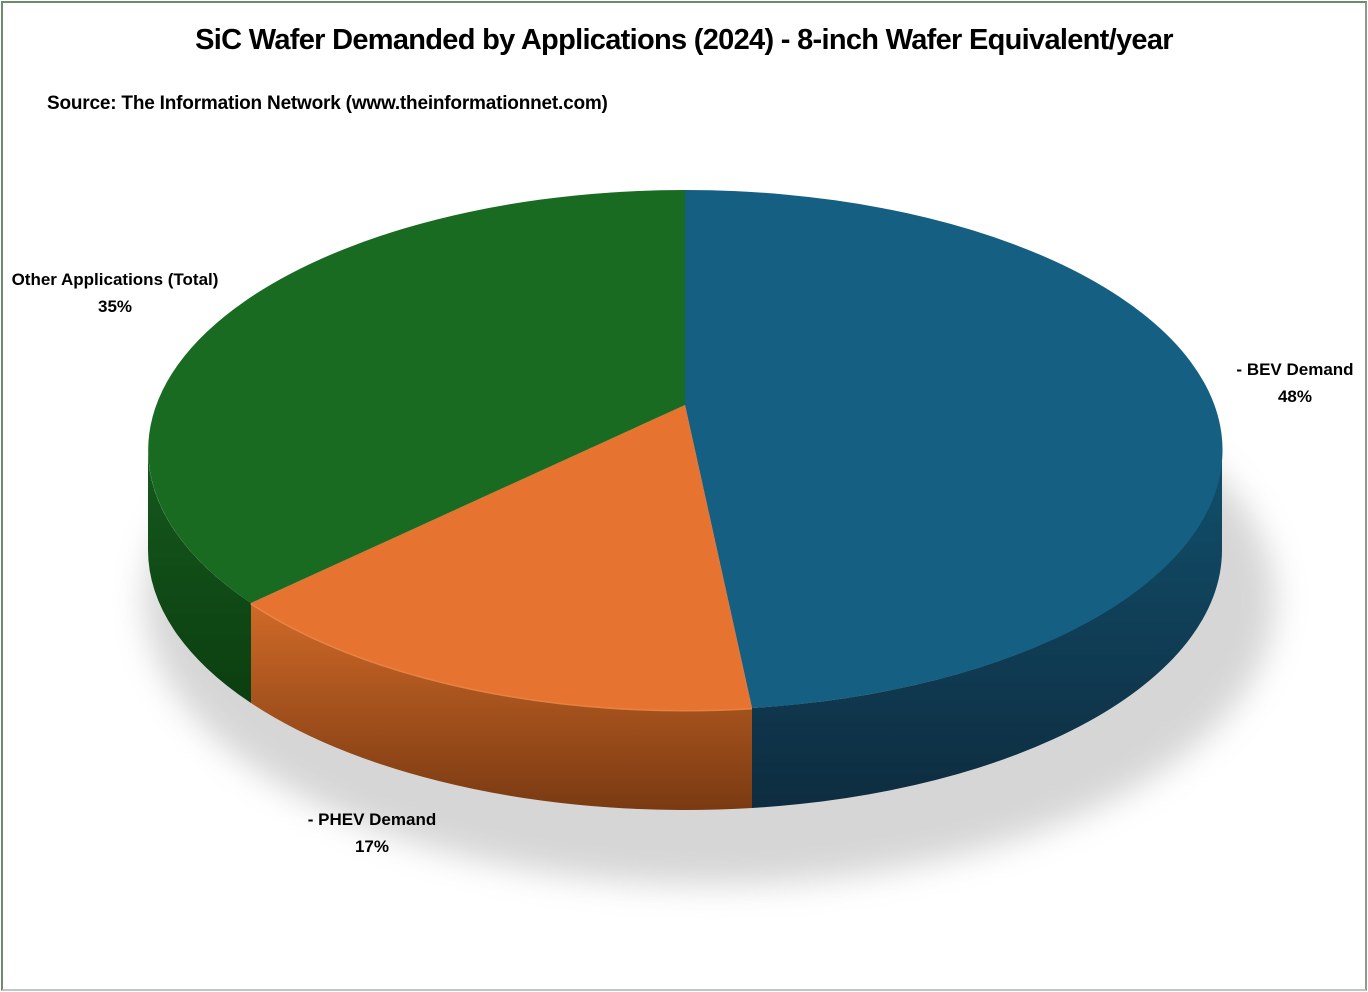 The height and width of the screenshot is (992, 1368). I want to click on label-other-applications: Other Applications (Total) 35%, so click(115, 293).